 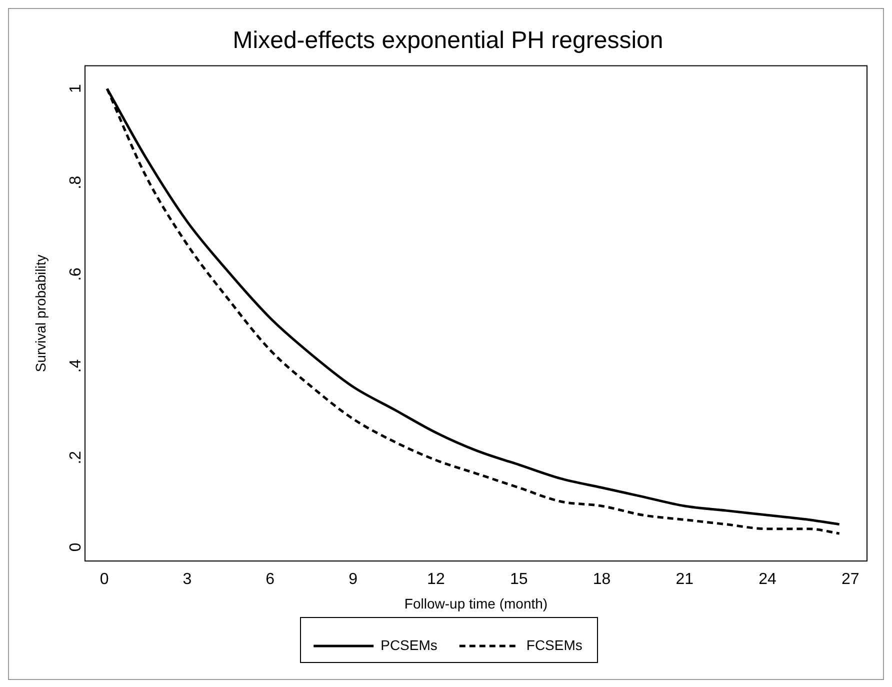 I want to click on x-tick-label: 27, so click(x=851, y=579).